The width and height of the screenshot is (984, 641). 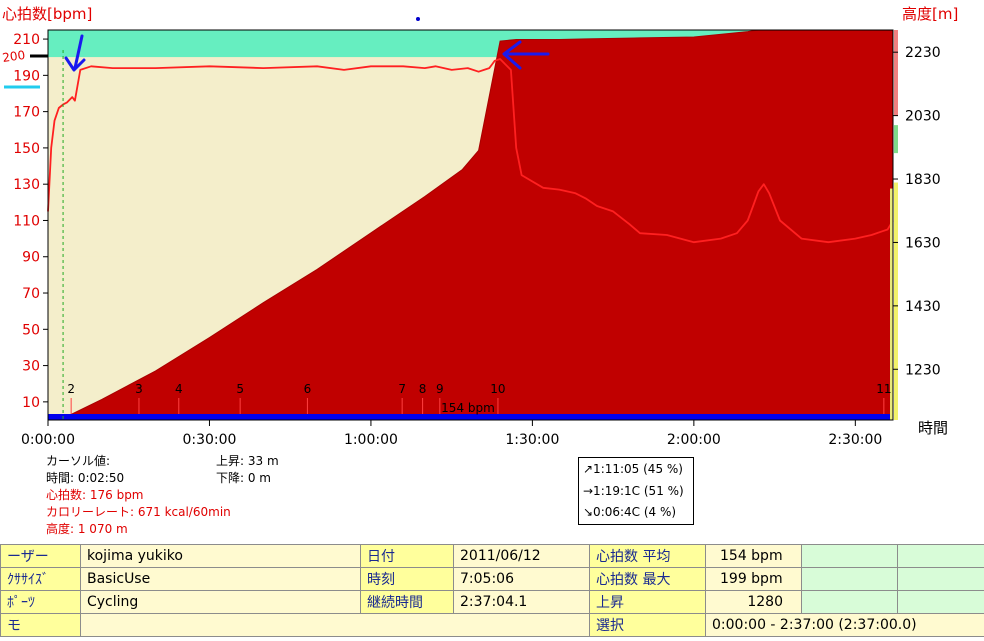 What do you see at coordinates (78, 461) in the screenshot?
I see `cursor-title: カーソル値:` at bounding box center [78, 461].